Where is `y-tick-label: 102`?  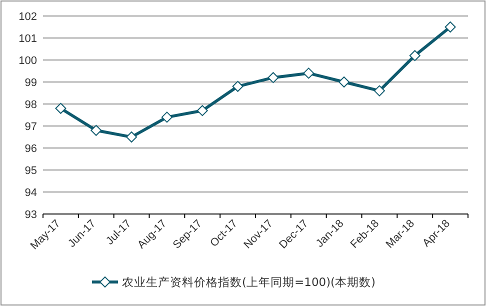 y-tick-label: 102 is located at coordinates (27, 17).